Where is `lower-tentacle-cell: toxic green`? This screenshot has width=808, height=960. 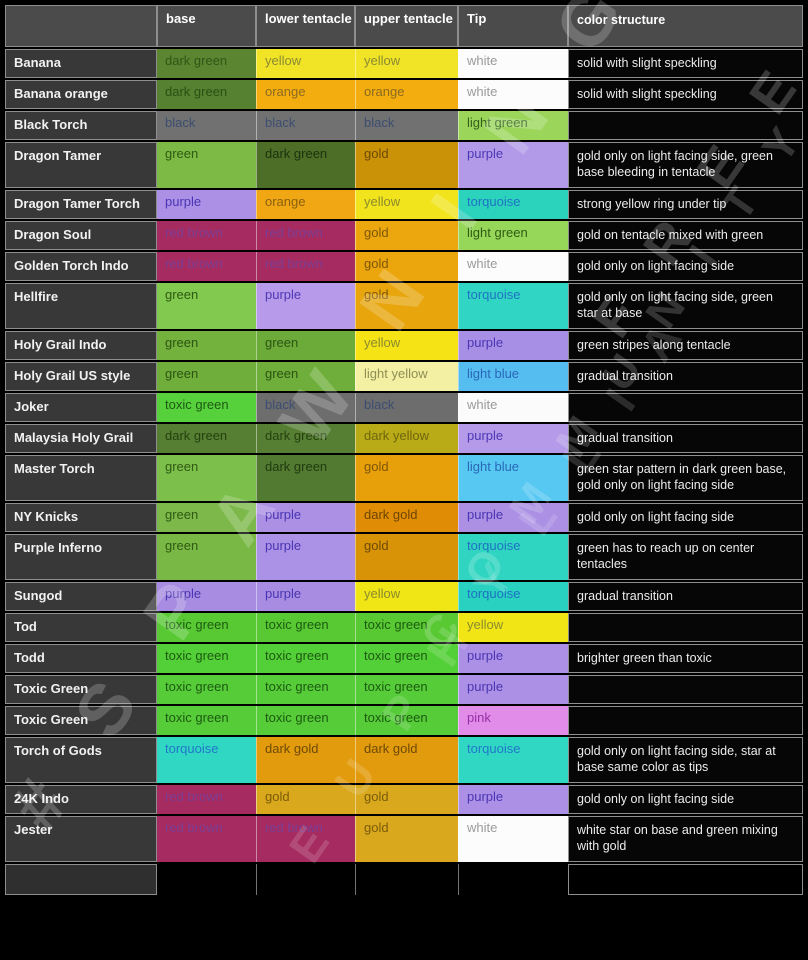
lower-tentacle-cell: toxic green is located at coordinates (305, 720).